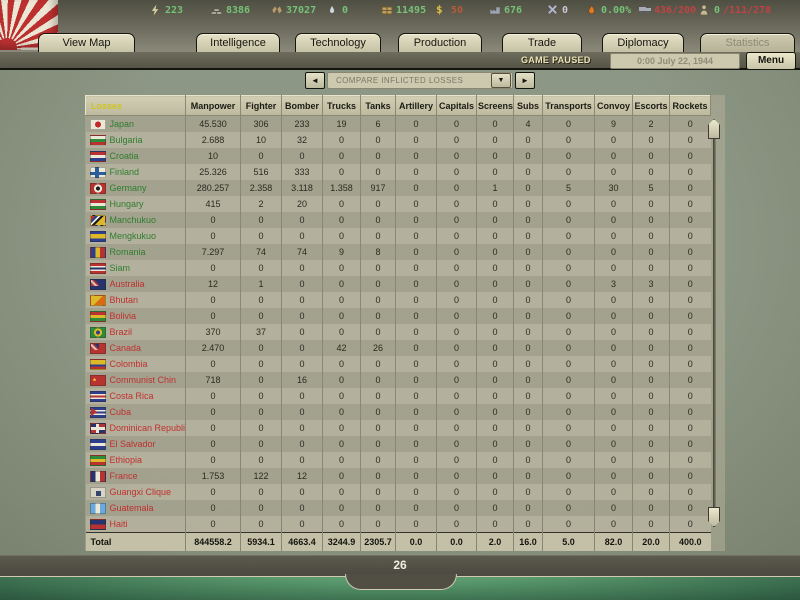  Describe the element at coordinates (97, 364) in the screenshot. I see `colombia-flag-icon` at that location.